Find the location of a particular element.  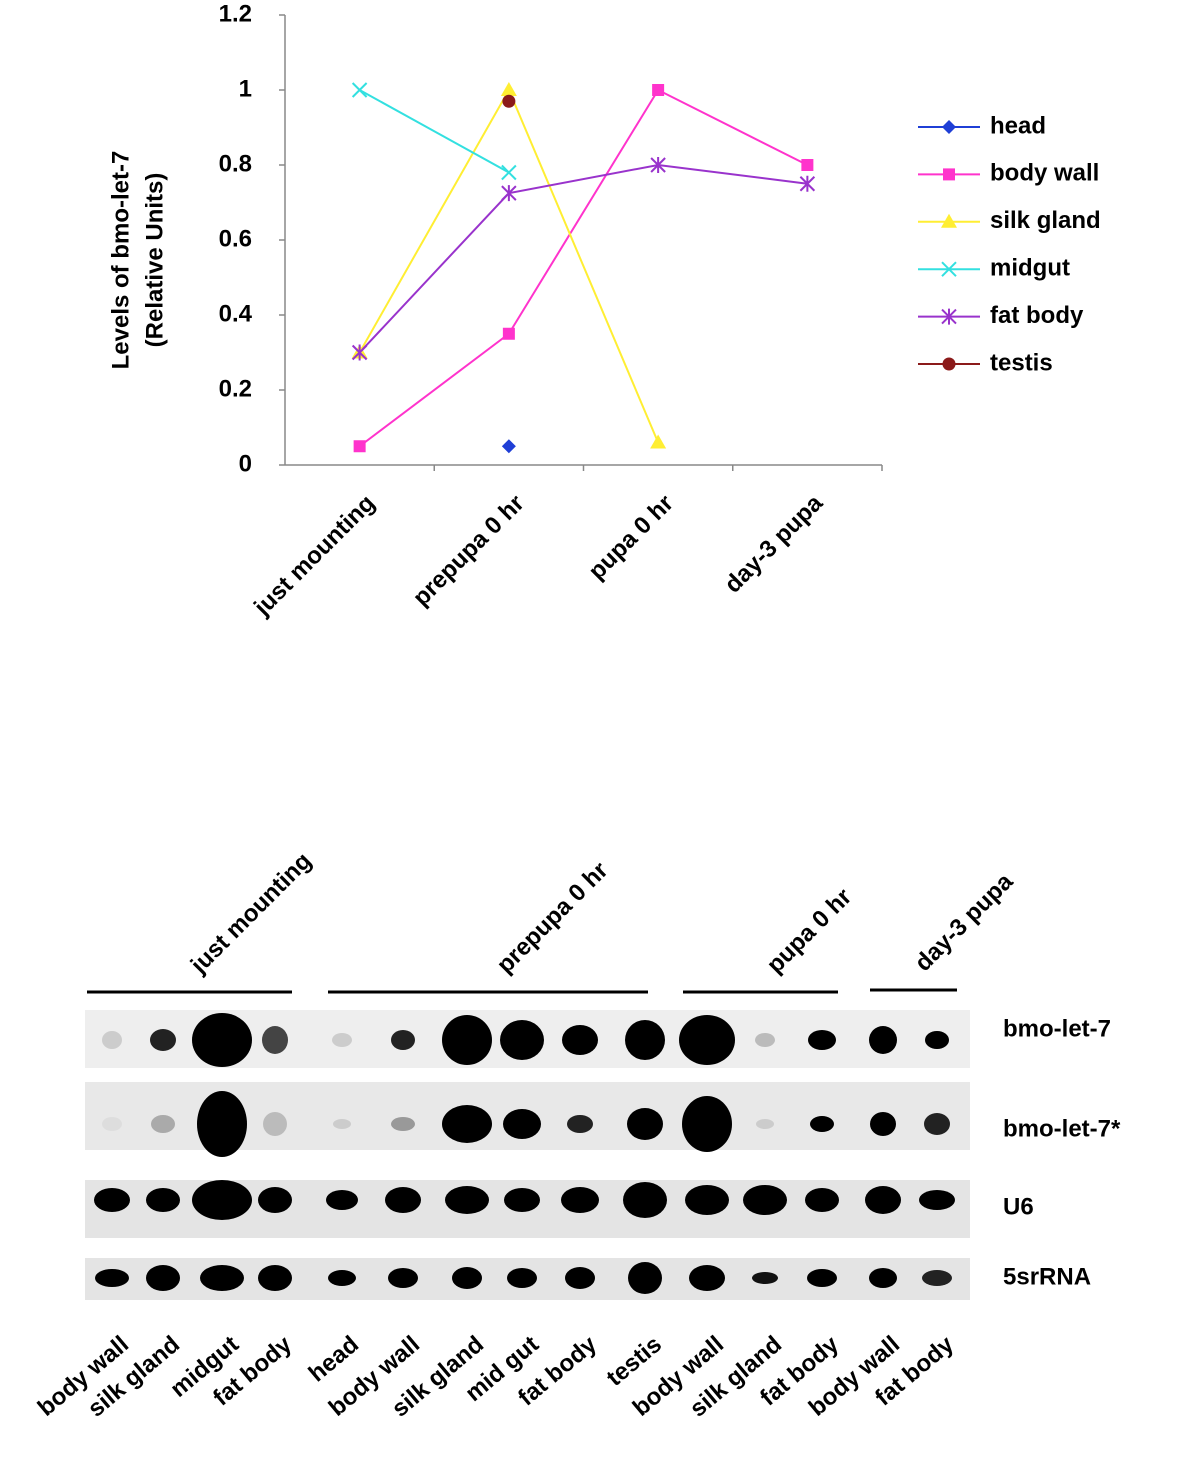

group-label: prepupa 0 hr is located at coordinates (553, 918).